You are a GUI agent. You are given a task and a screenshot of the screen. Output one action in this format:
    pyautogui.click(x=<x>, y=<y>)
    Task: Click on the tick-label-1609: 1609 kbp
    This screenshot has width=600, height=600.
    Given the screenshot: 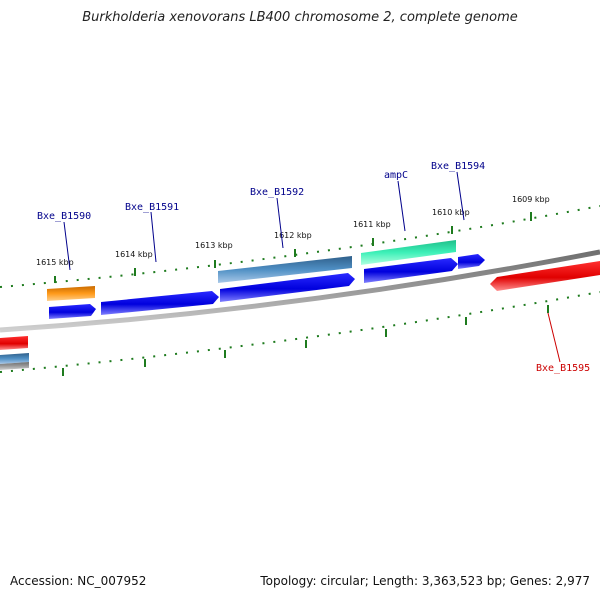 What is the action you would take?
    pyautogui.click(x=531, y=199)
    